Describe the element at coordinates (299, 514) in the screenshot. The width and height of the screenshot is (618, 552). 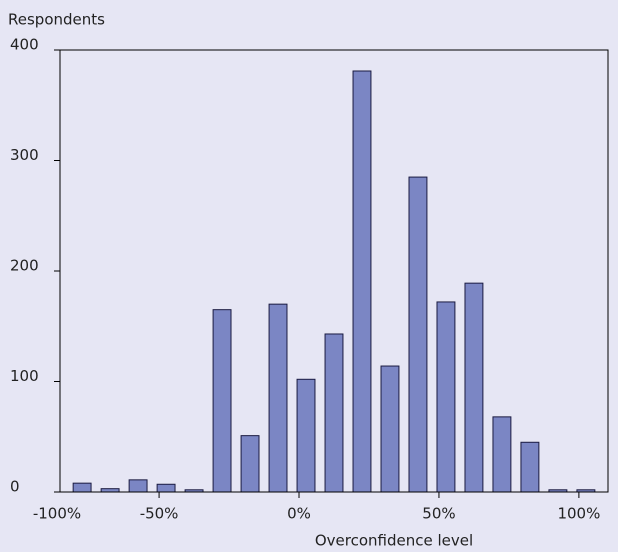
I see `x-tick-label: 0%` at that location.